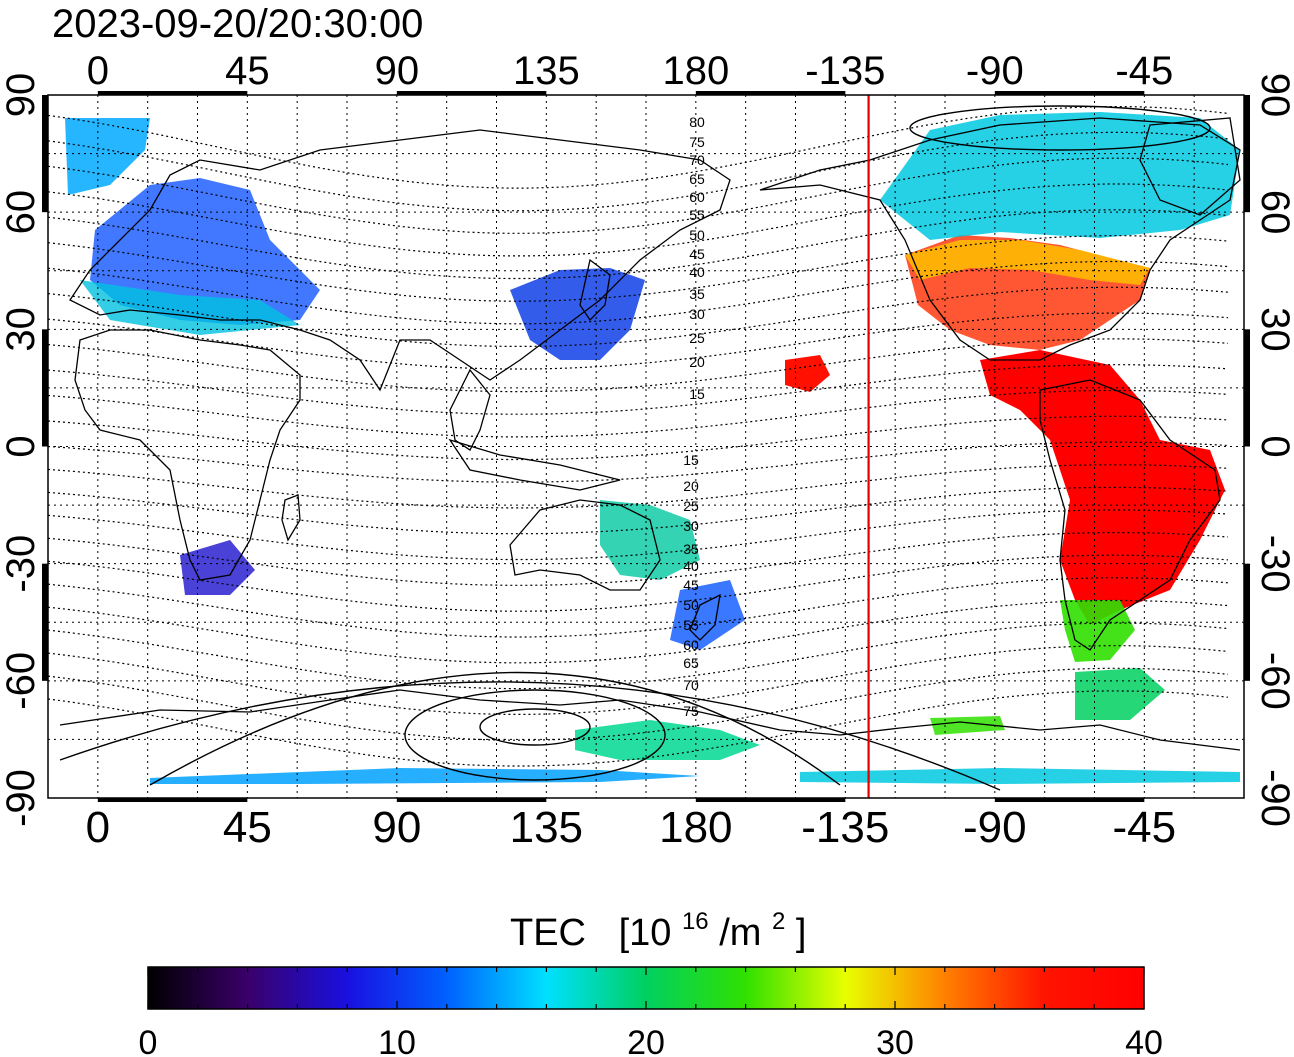 The width and height of the screenshot is (1294, 1057). I want to click on south-pole-contour-mid, so click(535, 735).